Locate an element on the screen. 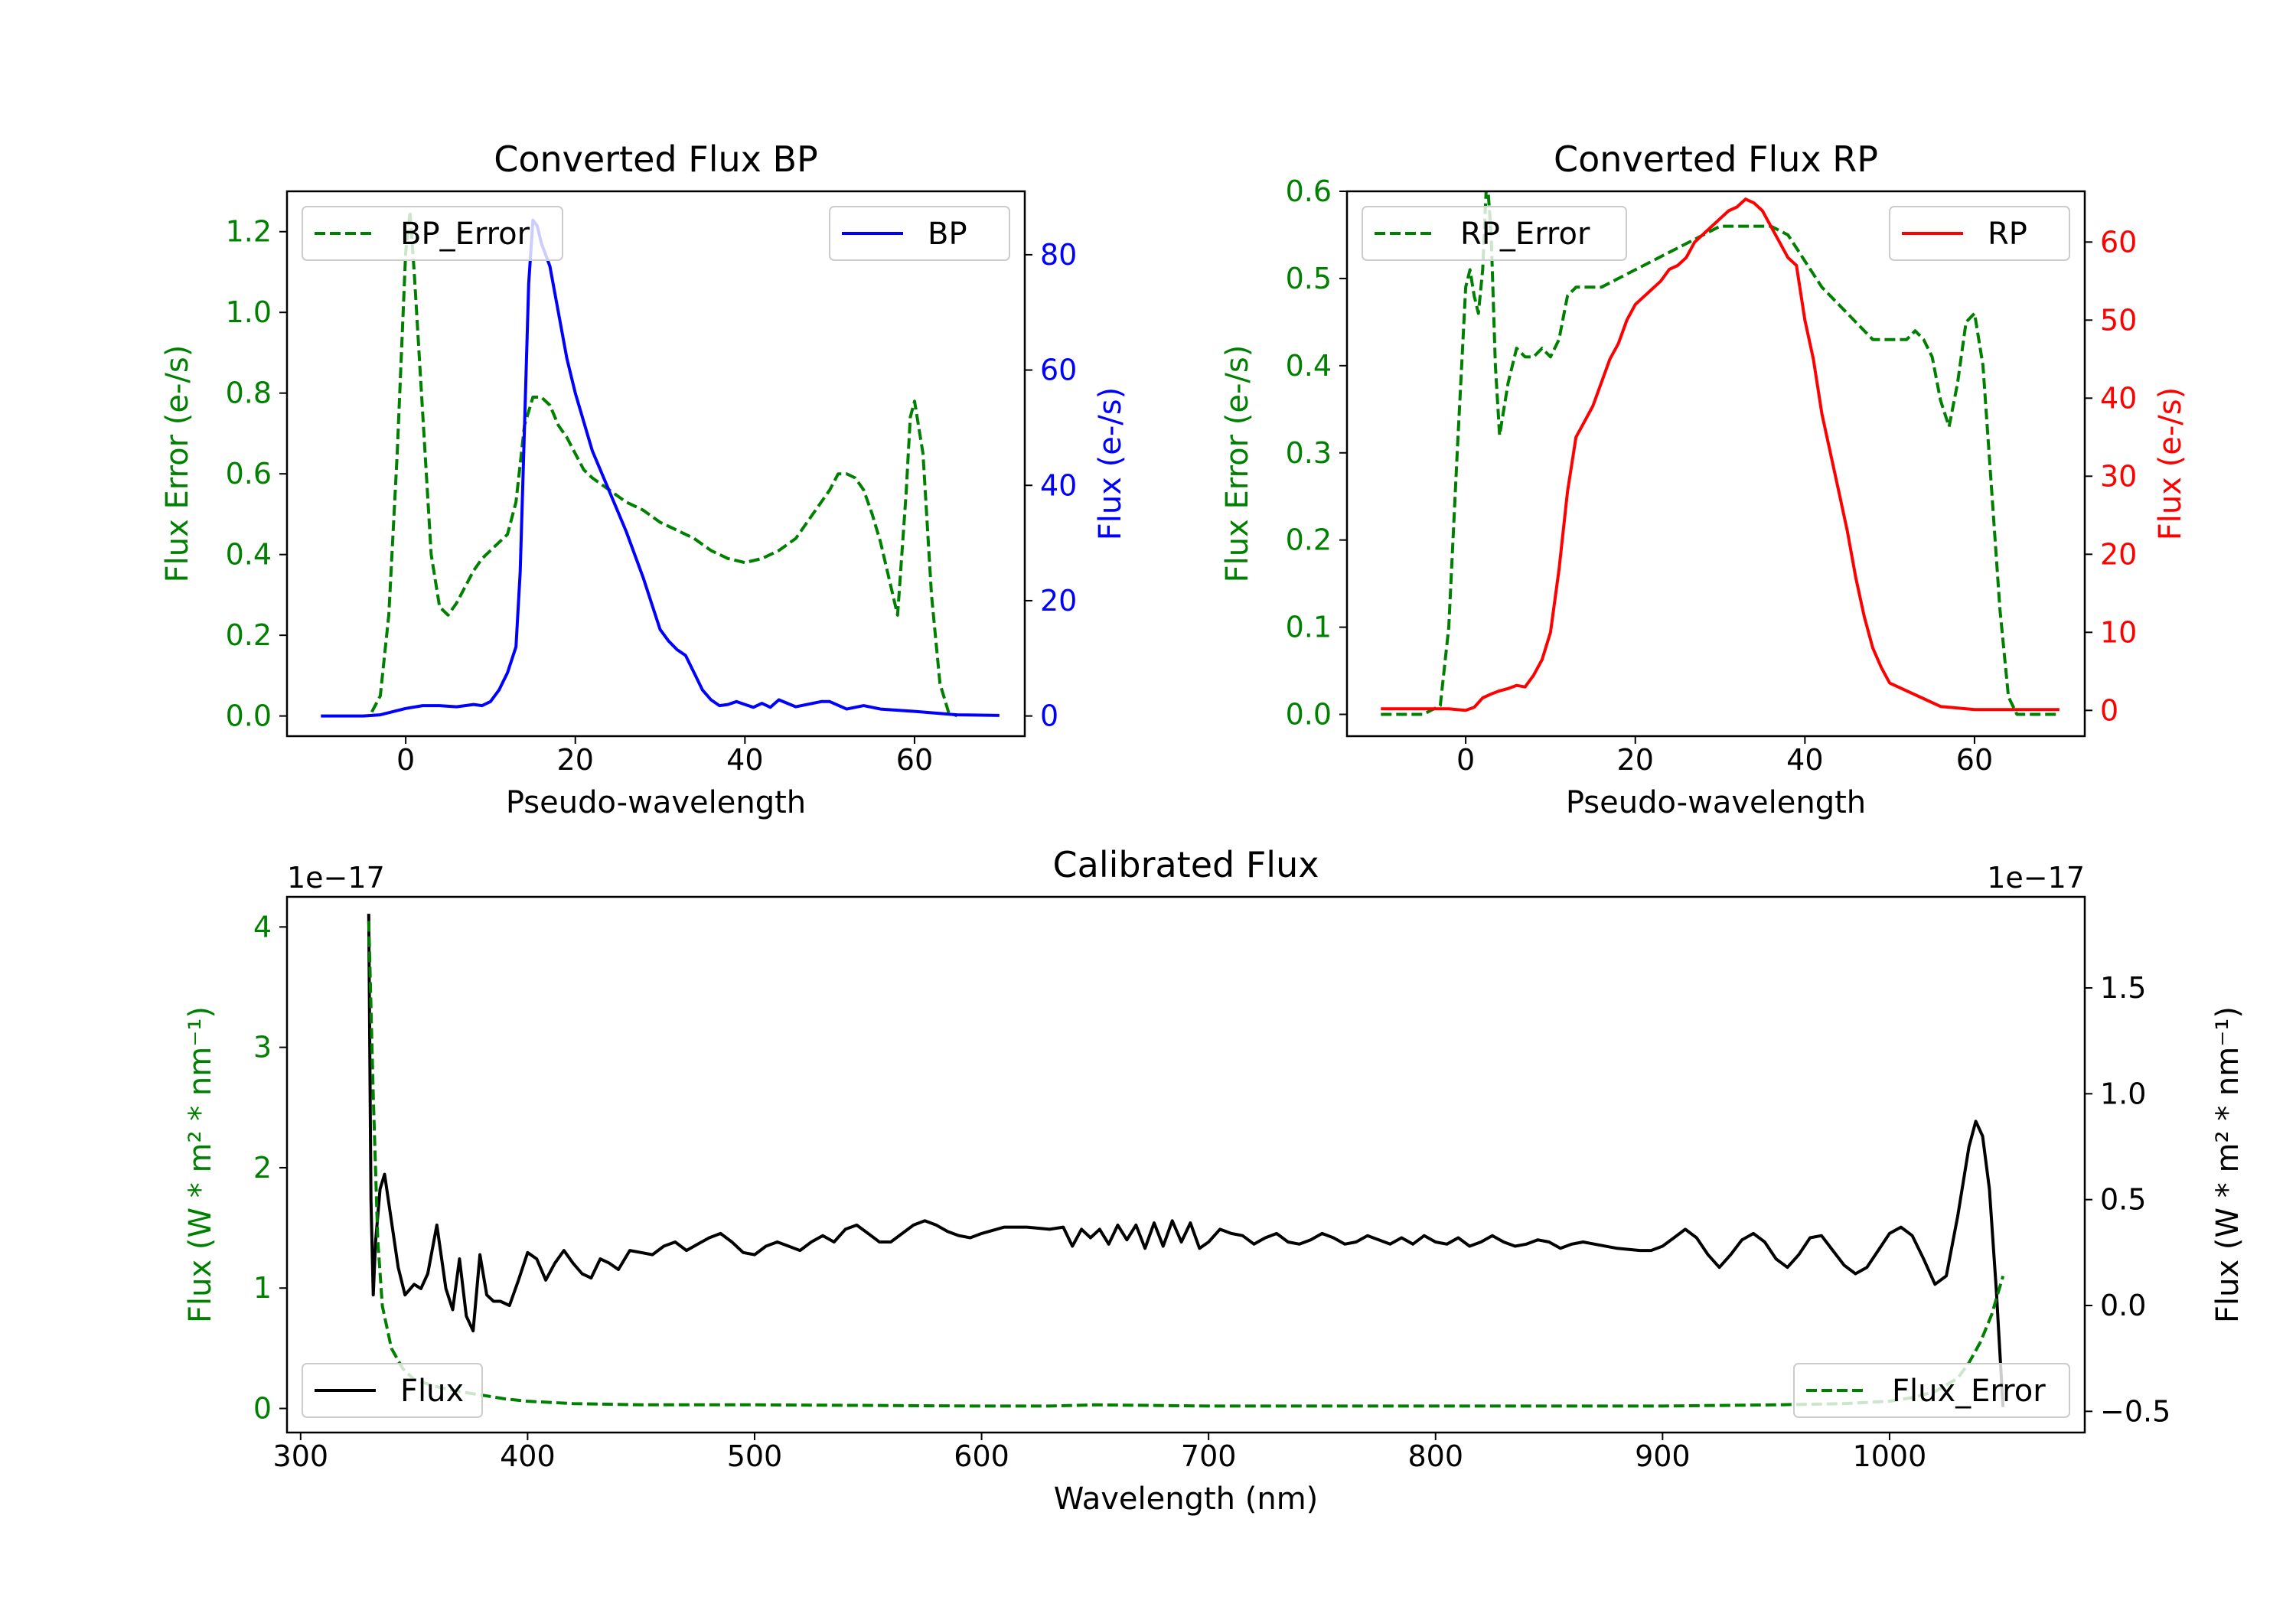  y-tick-label-right: 1.0 is located at coordinates (2123, 1093).